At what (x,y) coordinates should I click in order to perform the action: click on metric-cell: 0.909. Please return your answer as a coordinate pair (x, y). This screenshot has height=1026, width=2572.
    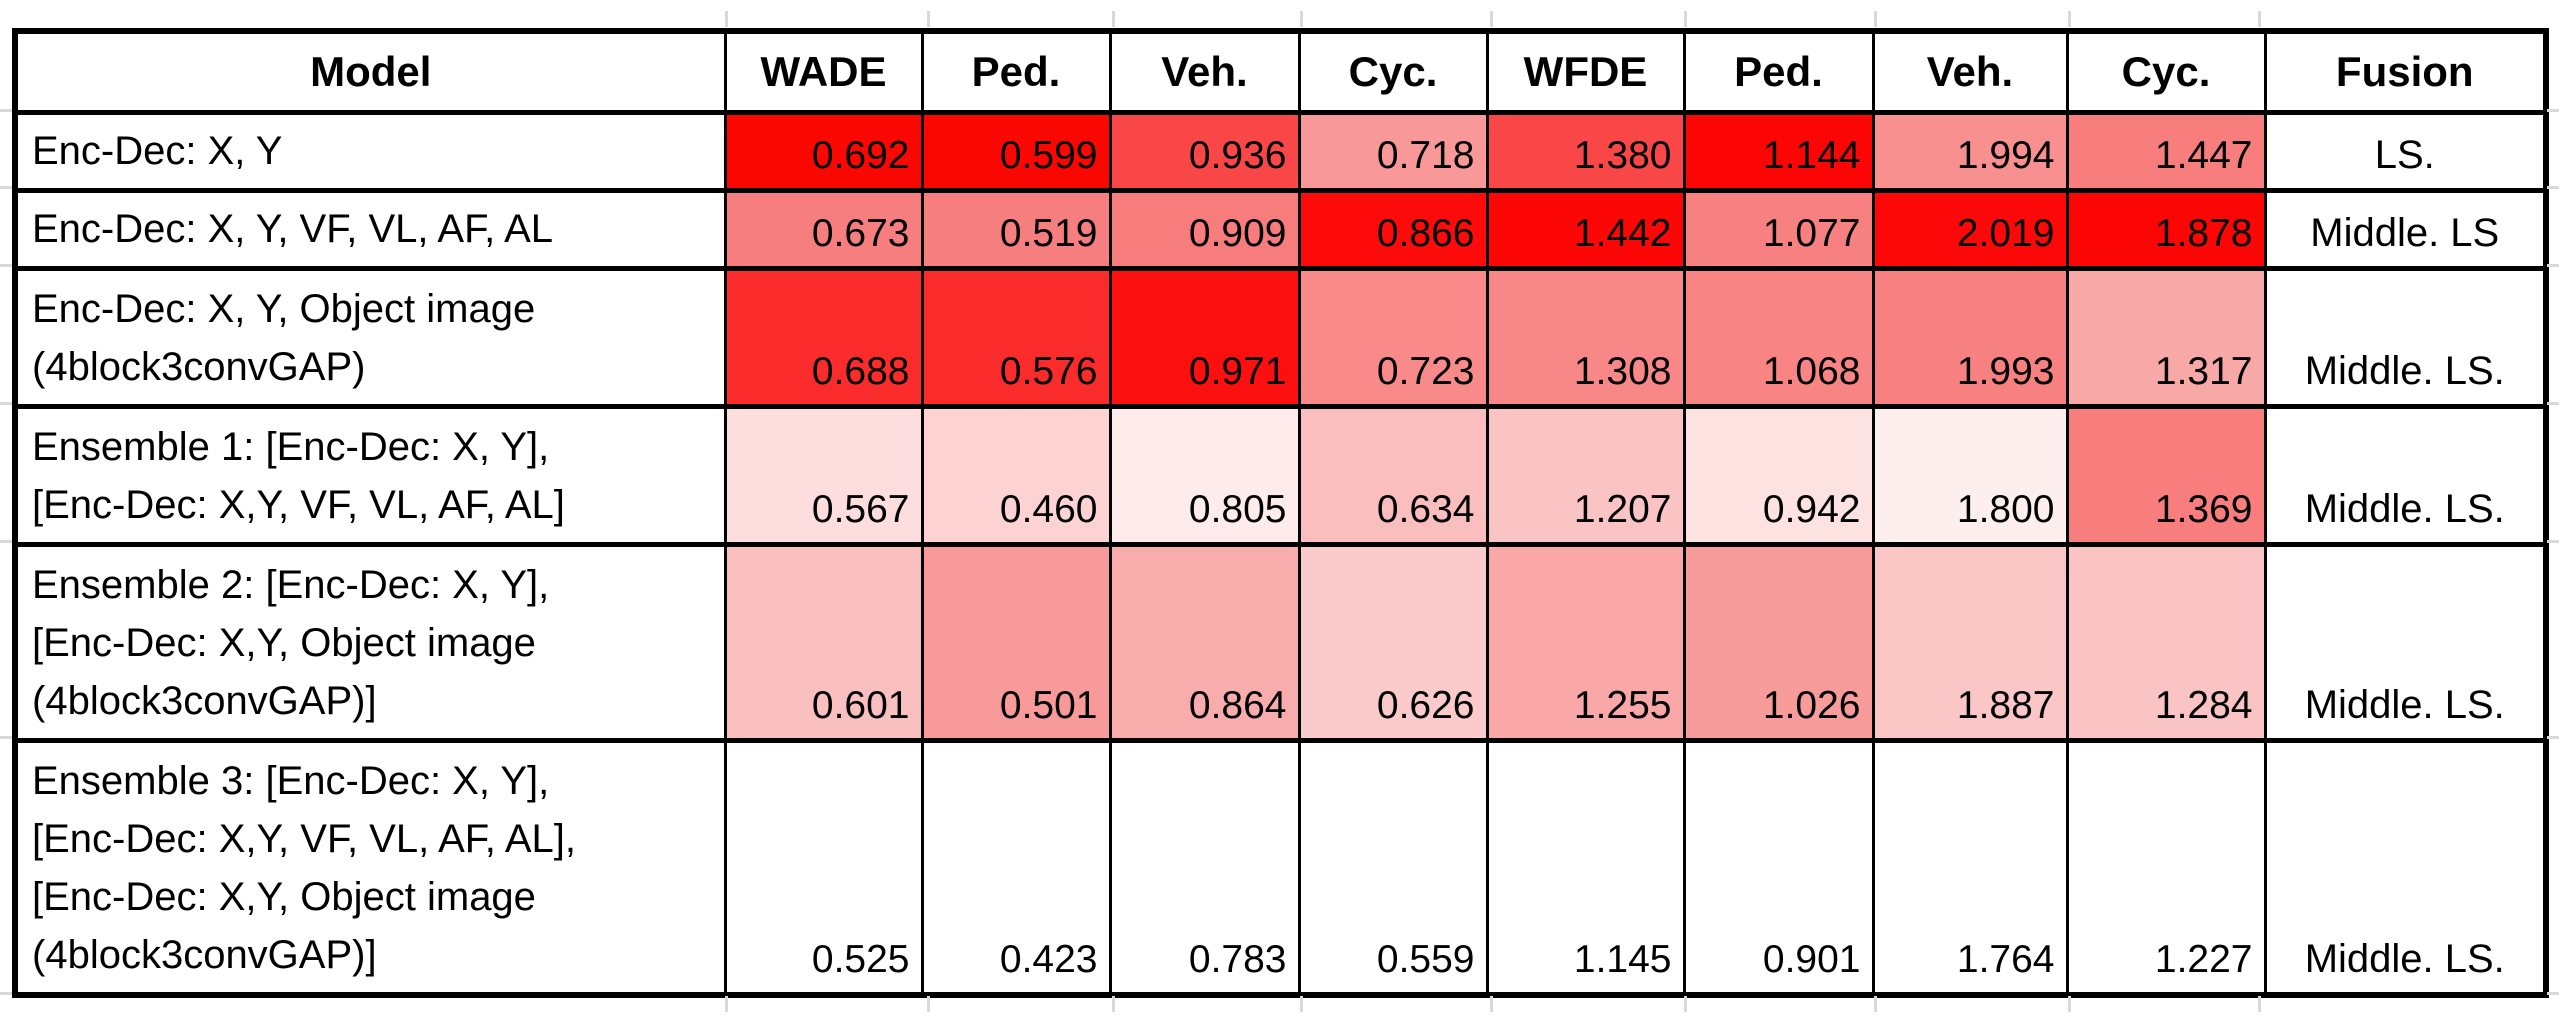
    Looking at the image, I should click on (1204, 229).